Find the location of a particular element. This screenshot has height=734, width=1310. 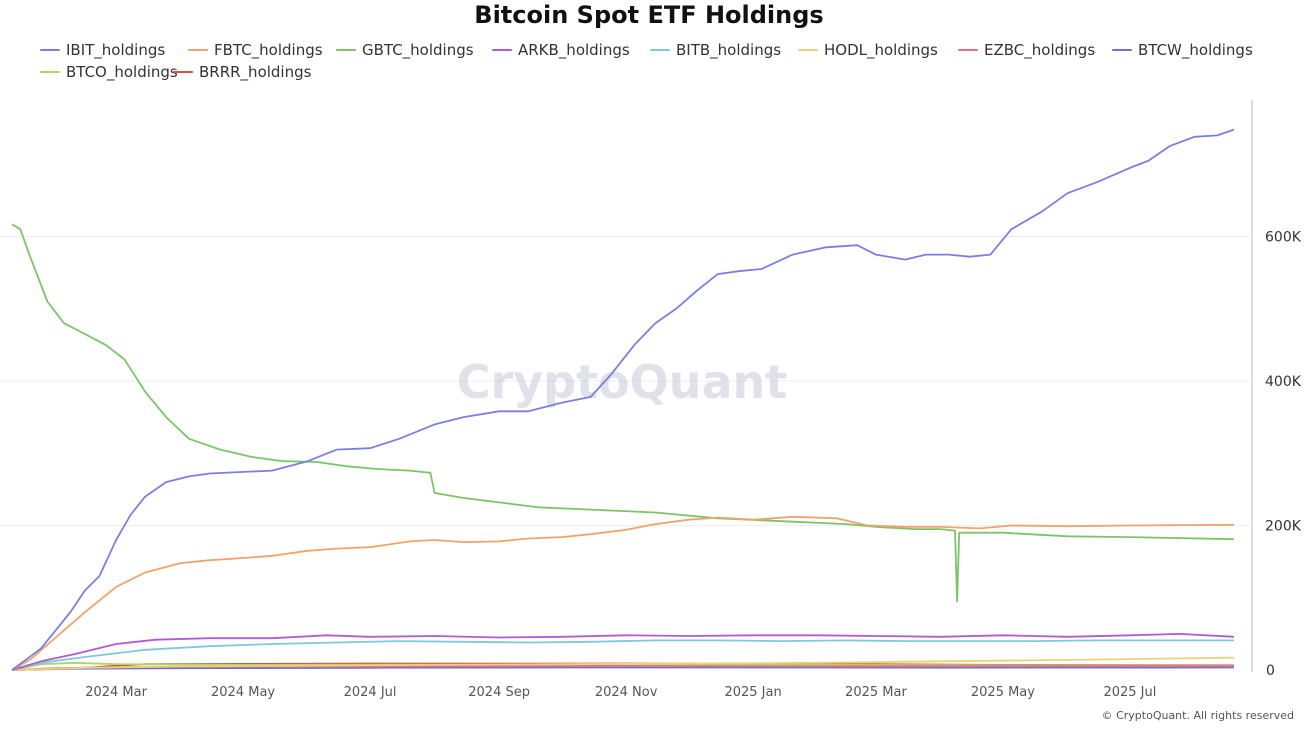

series-line-btcw-holdings is located at coordinates (623, 668).